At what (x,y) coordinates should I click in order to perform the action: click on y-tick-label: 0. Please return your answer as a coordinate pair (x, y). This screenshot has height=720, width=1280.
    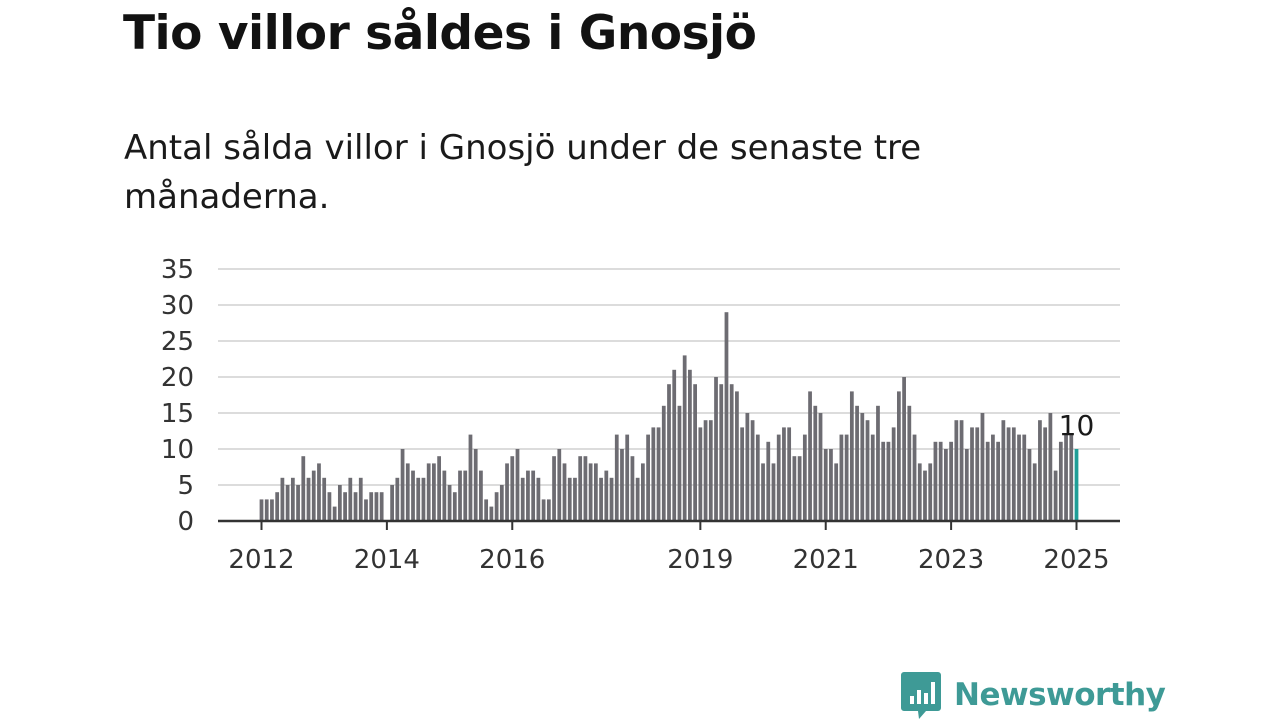
    Looking at the image, I should click on (185, 522).